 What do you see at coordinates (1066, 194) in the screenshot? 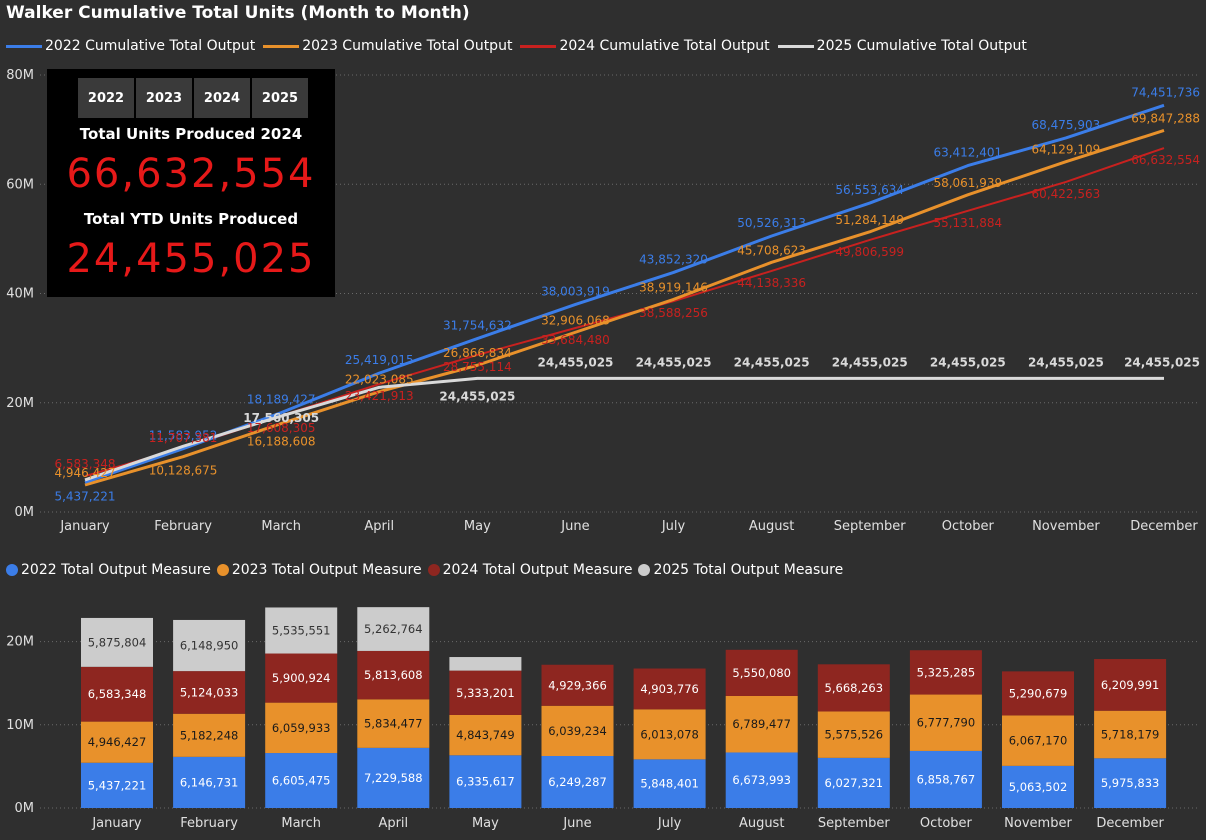
I see `point-label: 60,422,563` at bounding box center [1066, 194].